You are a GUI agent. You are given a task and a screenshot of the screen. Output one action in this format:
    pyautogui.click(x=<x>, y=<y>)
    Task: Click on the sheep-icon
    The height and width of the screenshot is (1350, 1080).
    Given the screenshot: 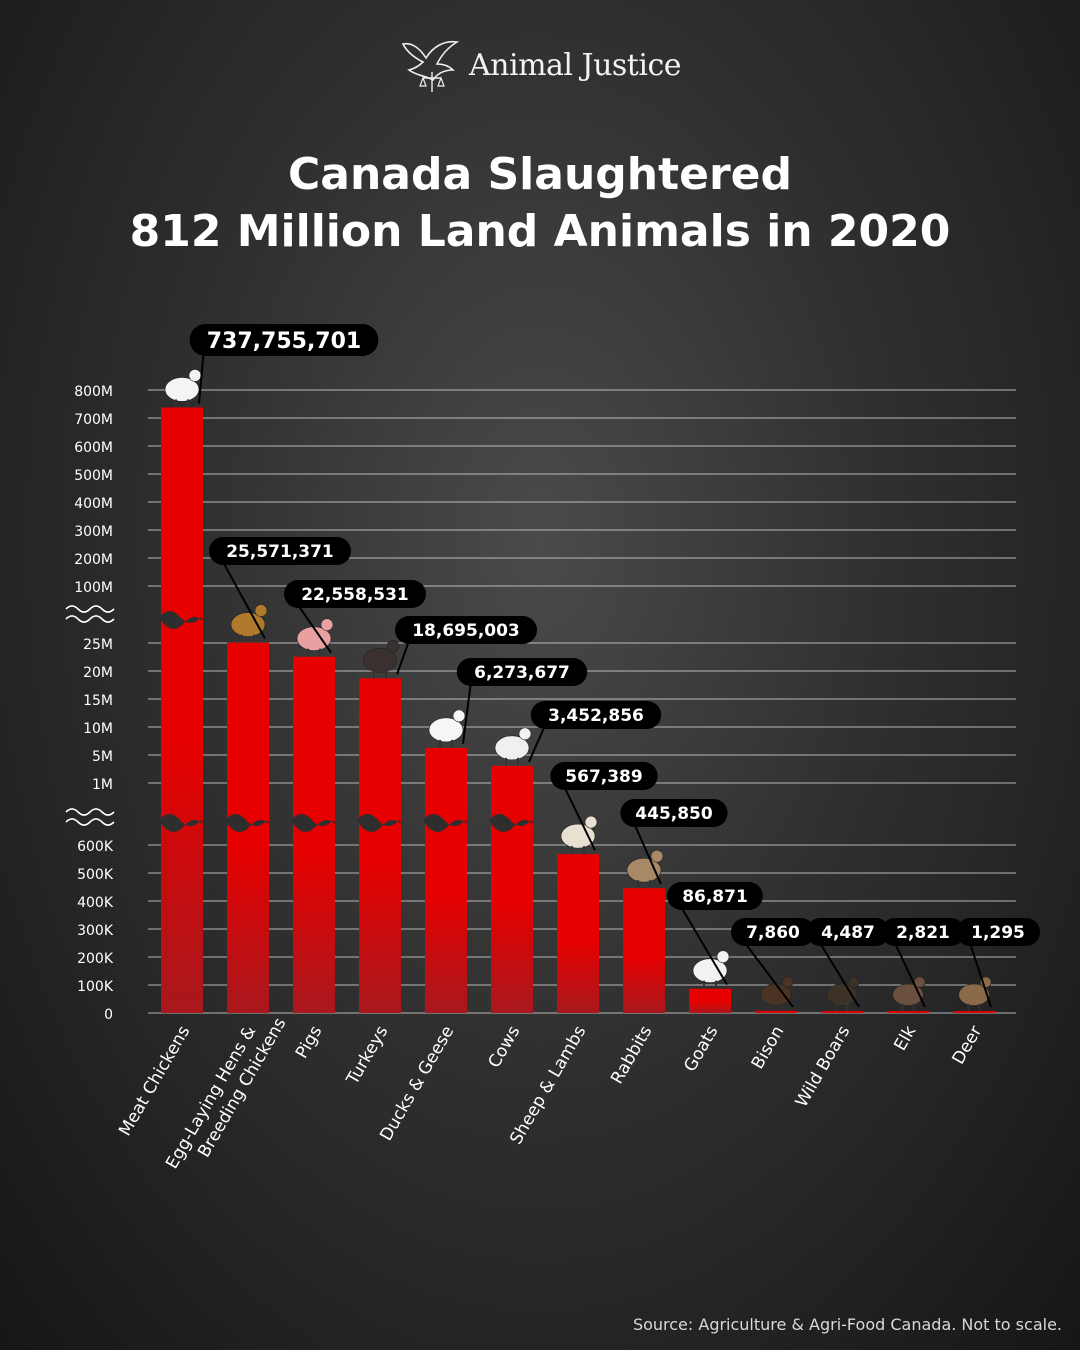 What is the action you would take?
    pyautogui.click(x=579, y=835)
    